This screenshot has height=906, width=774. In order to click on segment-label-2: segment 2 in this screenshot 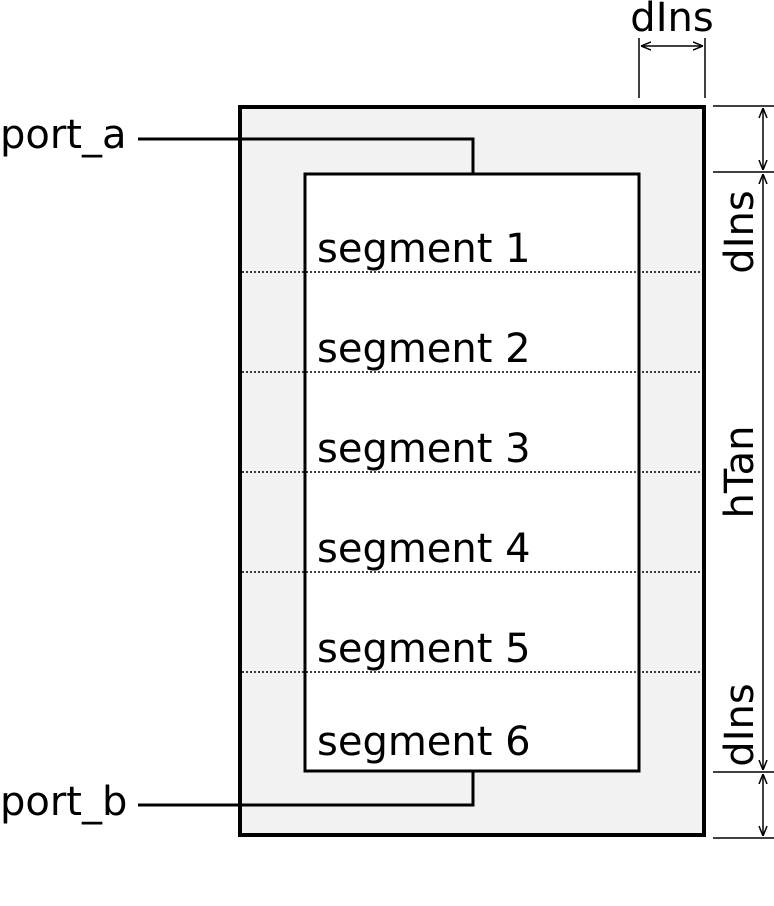, I will do `click(424, 349)`.